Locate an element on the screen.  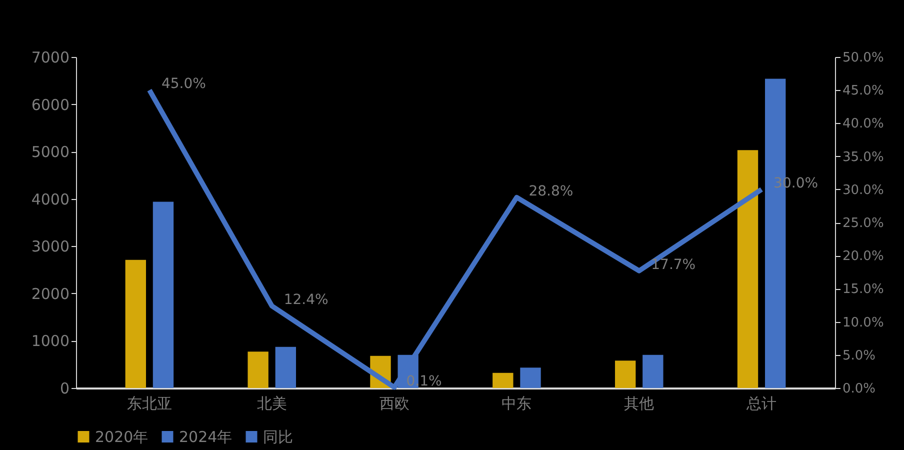
x-tick-label: 北美 is located at coordinates (271, 403).